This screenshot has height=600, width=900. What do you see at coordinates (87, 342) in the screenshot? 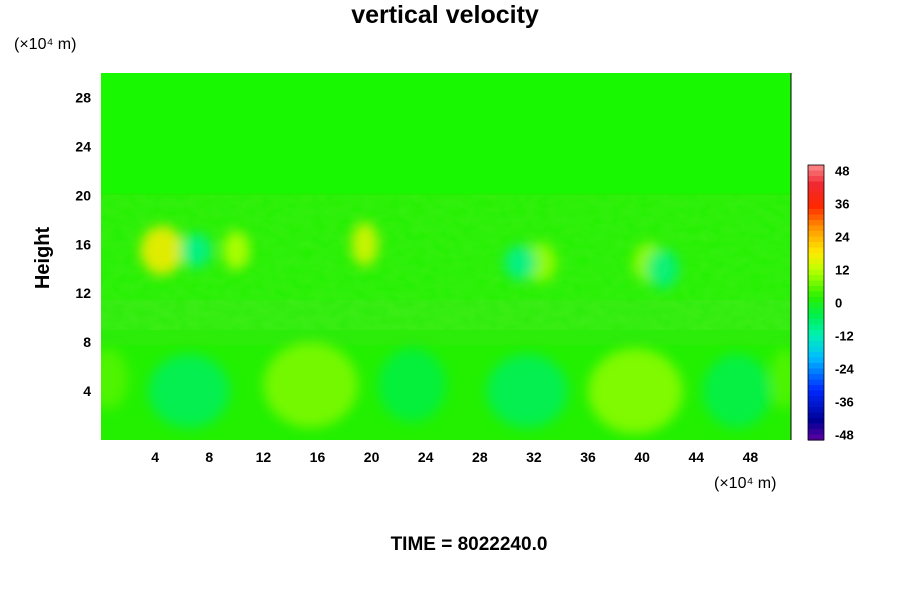
I see `y-tick-label: 8` at bounding box center [87, 342].